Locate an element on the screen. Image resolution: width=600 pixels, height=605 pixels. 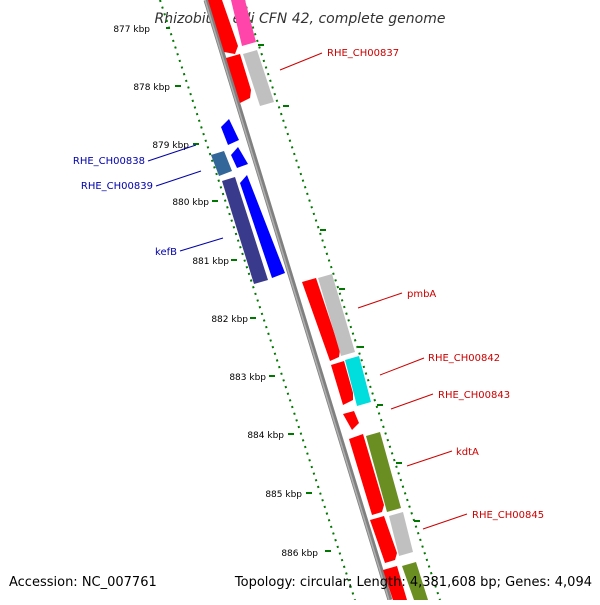
gene-arrow-RHE_CH00845 is located at coordinates (383, 539).